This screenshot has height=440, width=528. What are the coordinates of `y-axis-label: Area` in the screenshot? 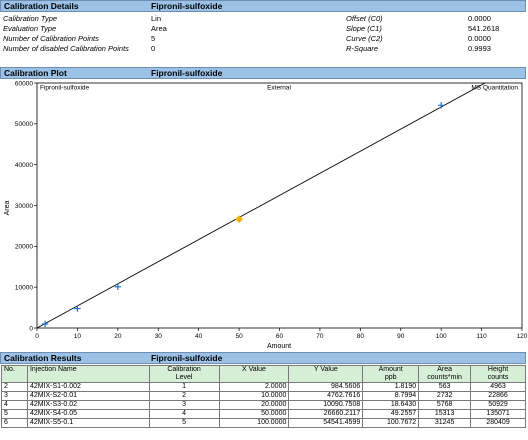 It's located at (7, 208).